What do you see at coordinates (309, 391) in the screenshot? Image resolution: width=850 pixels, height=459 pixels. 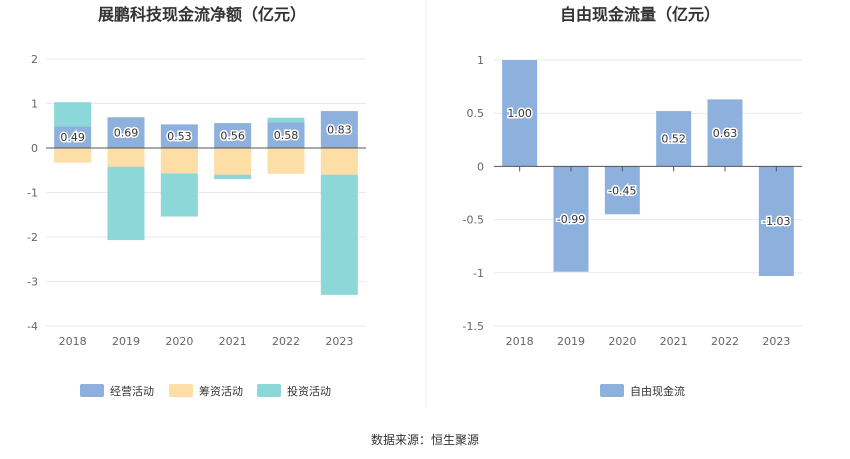 I see `legend-label: 投资活动` at bounding box center [309, 391].